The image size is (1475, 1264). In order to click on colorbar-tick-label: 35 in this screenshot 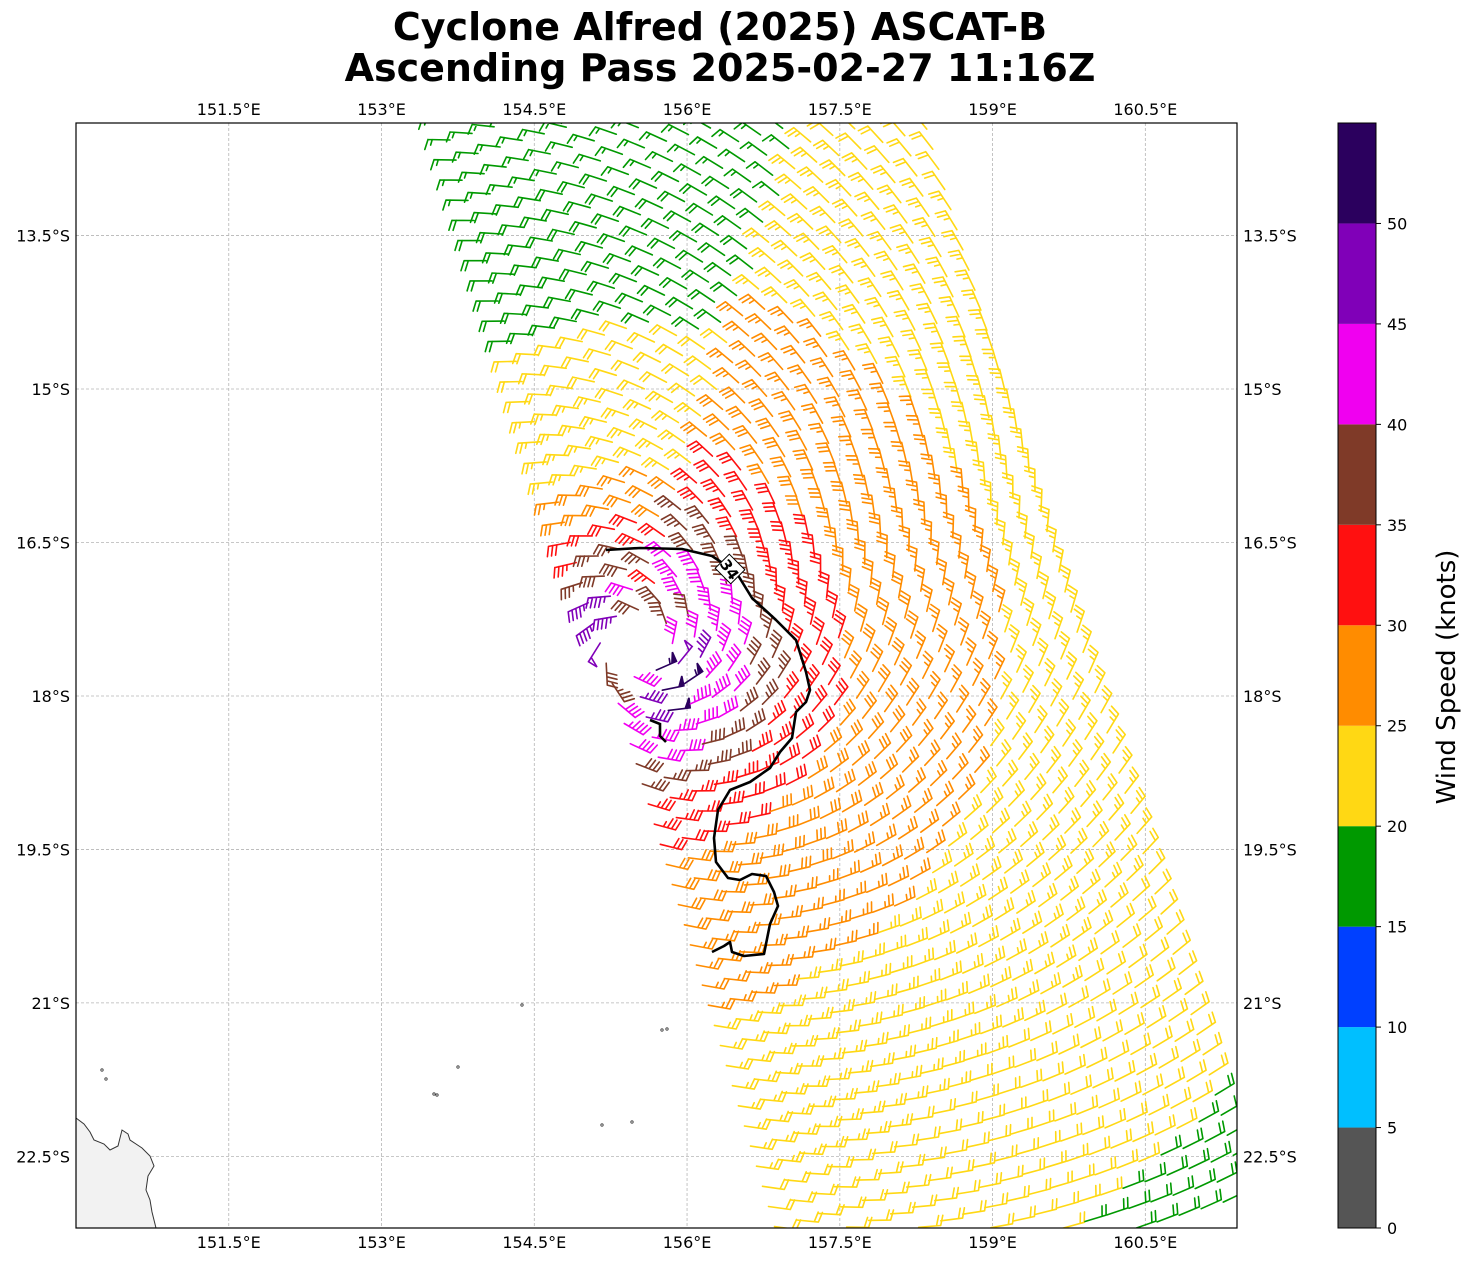, I will do `click(1397, 525)`.